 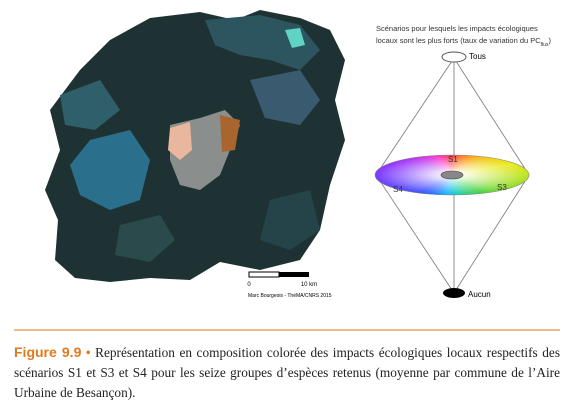 I want to click on wheel-center, so click(x=452, y=175).